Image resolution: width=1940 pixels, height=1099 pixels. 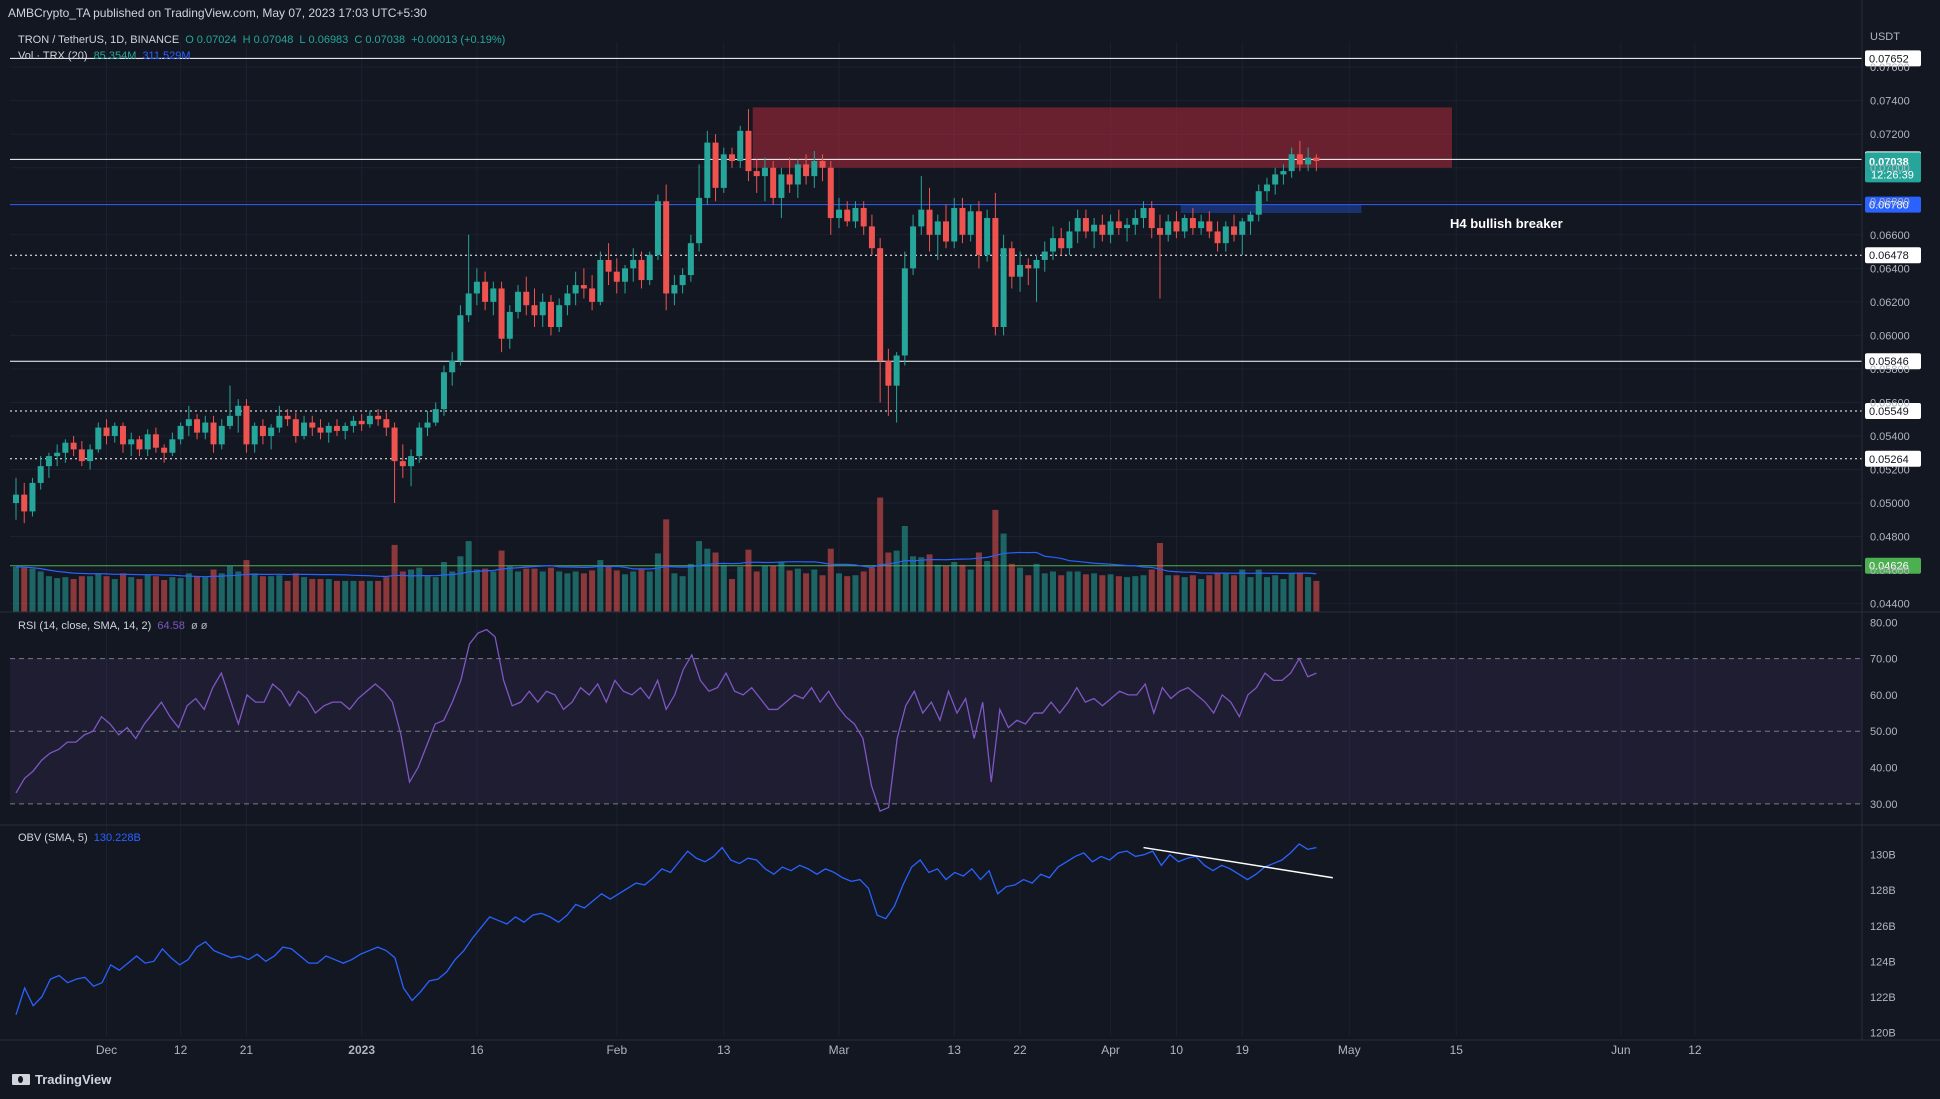 I want to click on rsi-label: RSI (14, close, SMA, 14, 2), so click(x=85, y=626).